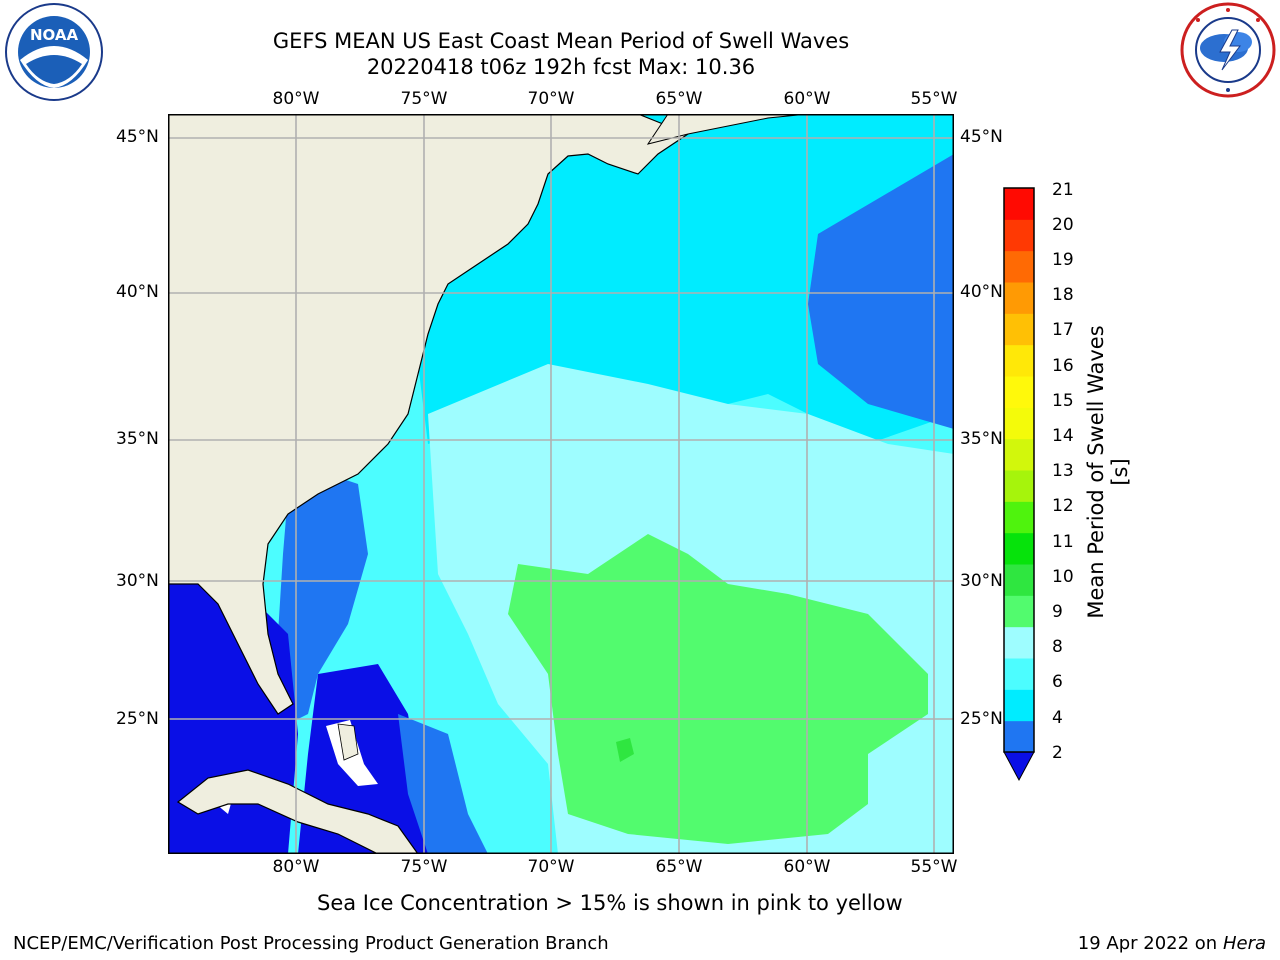 This screenshot has width=1280, height=960. What do you see at coordinates (934, 99) in the screenshot?
I see `lon-label-top-55w: 55°W` at bounding box center [934, 99].